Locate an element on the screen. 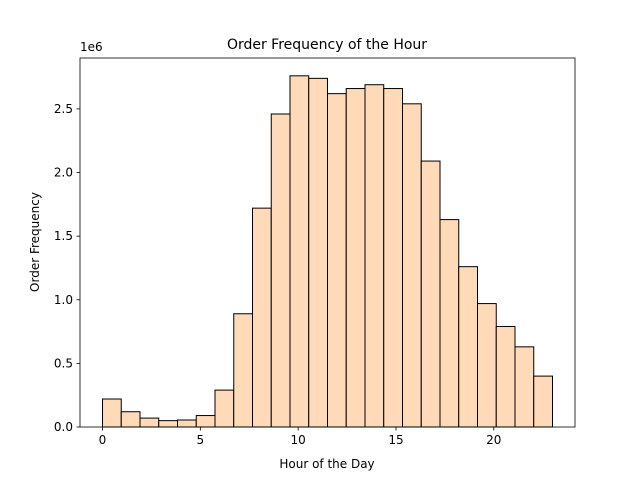  y-offset-label: 1e6 is located at coordinates (91, 47).